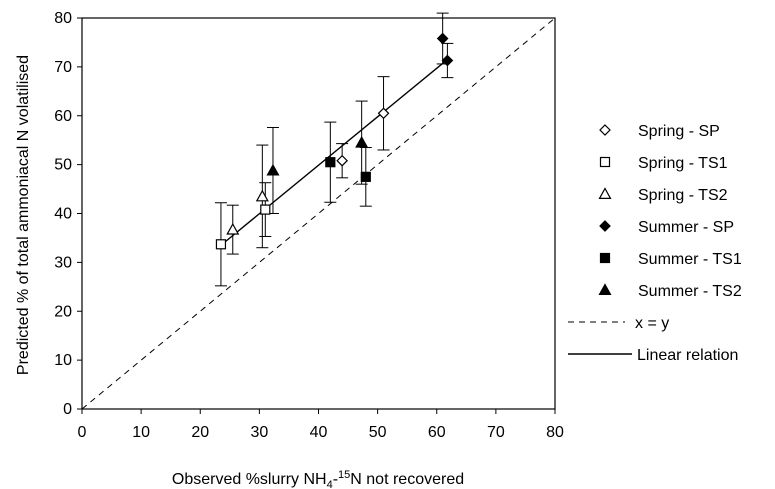  What do you see at coordinates (259, 432) in the screenshot?
I see `x-tick-label: 30` at bounding box center [259, 432].